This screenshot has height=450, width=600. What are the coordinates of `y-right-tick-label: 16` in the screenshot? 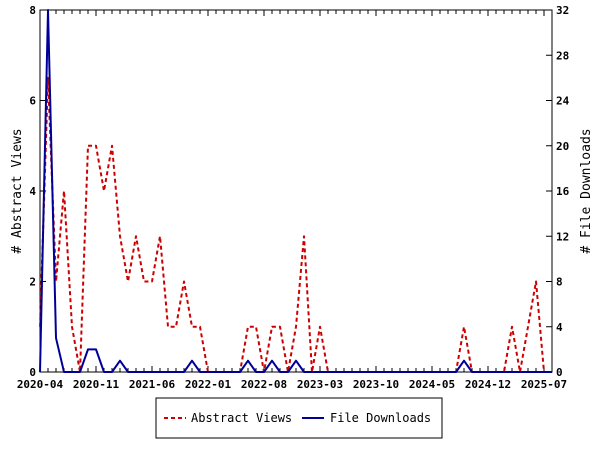 It's located at (563, 191).